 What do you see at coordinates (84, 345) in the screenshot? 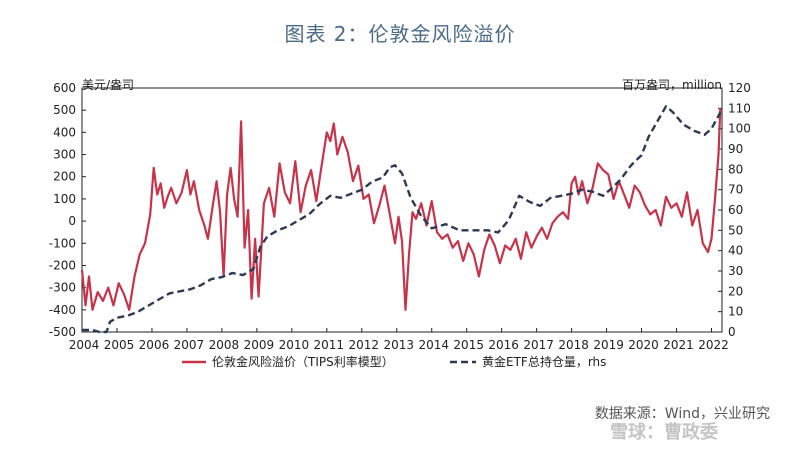
I see `x-tick-label: 2004` at bounding box center [84, 345].